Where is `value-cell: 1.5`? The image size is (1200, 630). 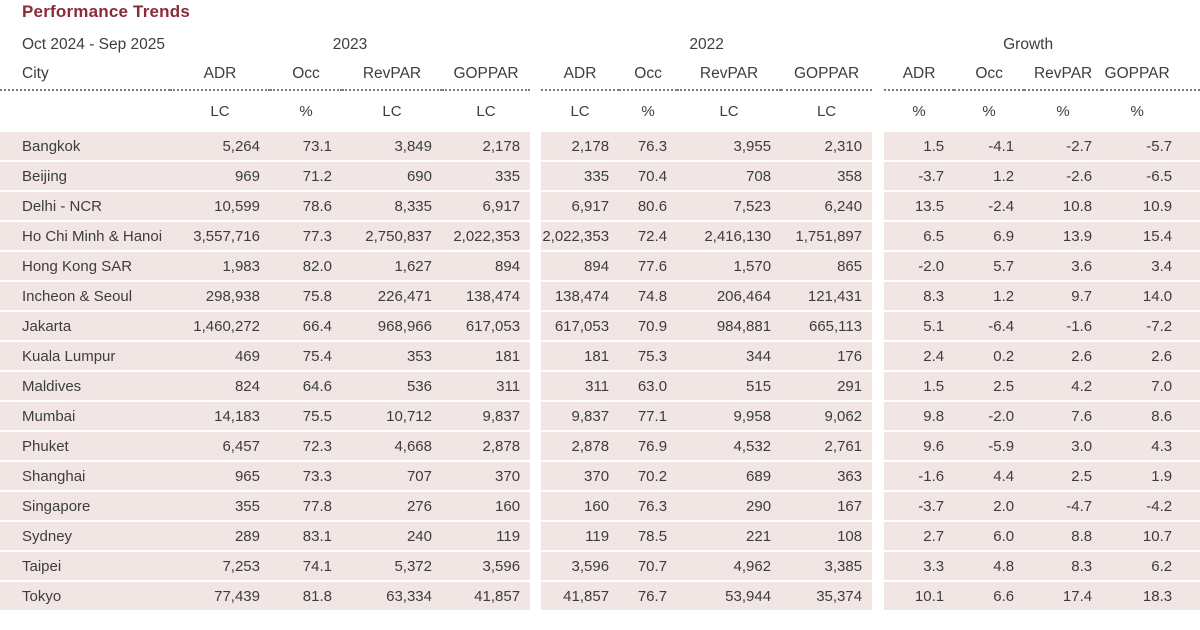
value-cell: 1.5 is located at coordinates (919, 147).